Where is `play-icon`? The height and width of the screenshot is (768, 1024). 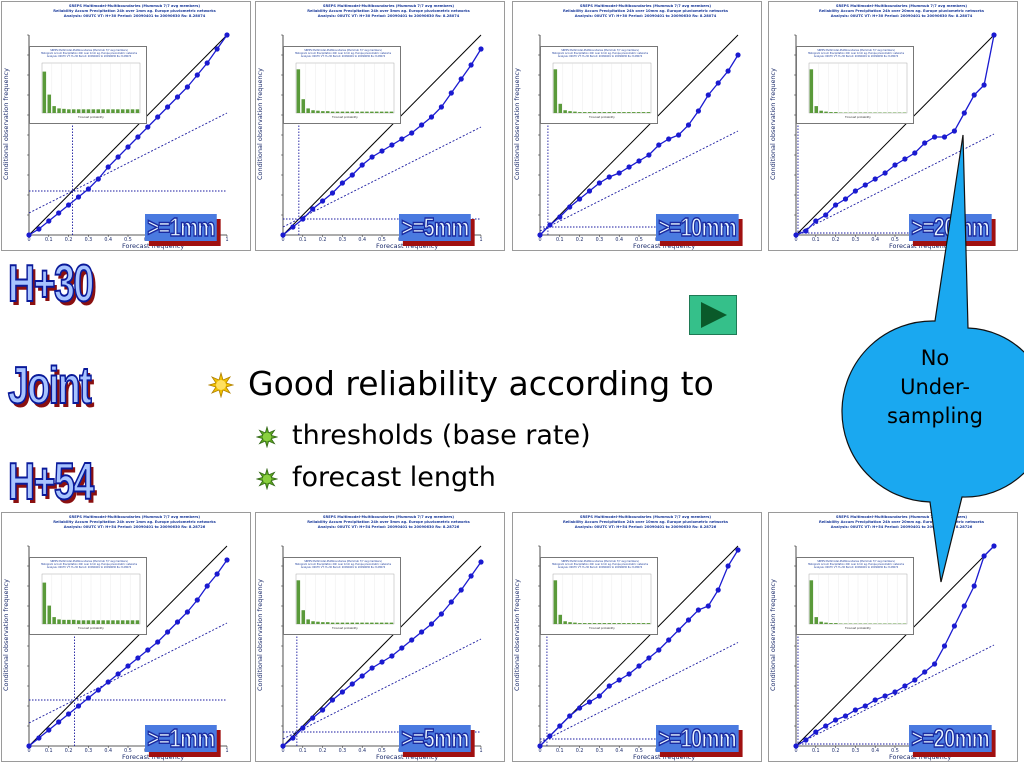
play-icon is located at coordinates (714, 315).